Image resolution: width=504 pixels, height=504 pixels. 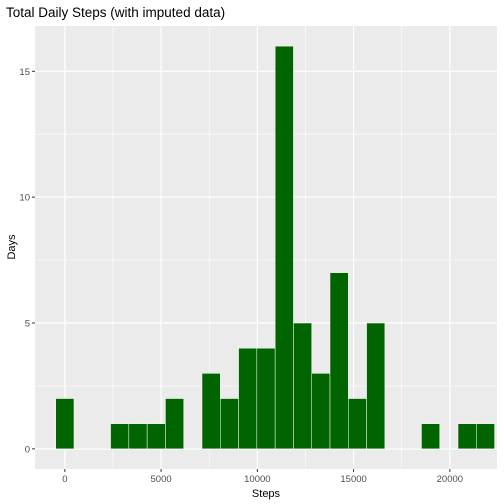 What do you see at coordinates (24, 198) in the screenshot?
I see `y-tick-label: 10` at bounding box center [24, 198].